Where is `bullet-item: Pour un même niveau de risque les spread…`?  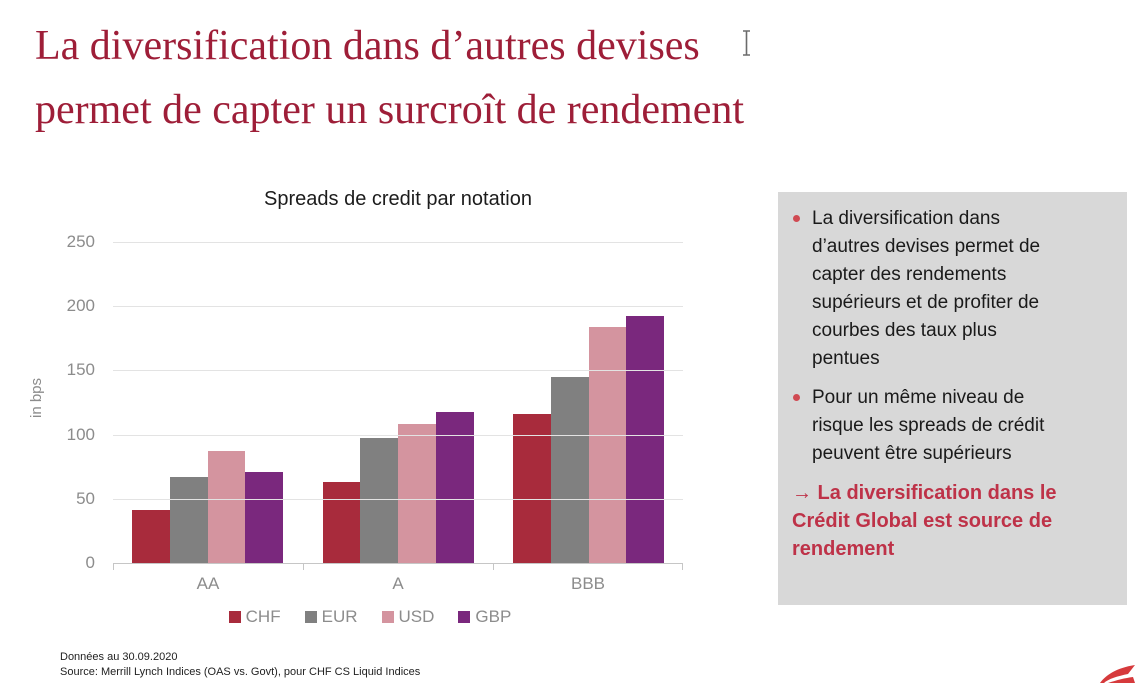
bullet-item: Pour un même niveau de risque les spread… is located at coordinates (951, 426).